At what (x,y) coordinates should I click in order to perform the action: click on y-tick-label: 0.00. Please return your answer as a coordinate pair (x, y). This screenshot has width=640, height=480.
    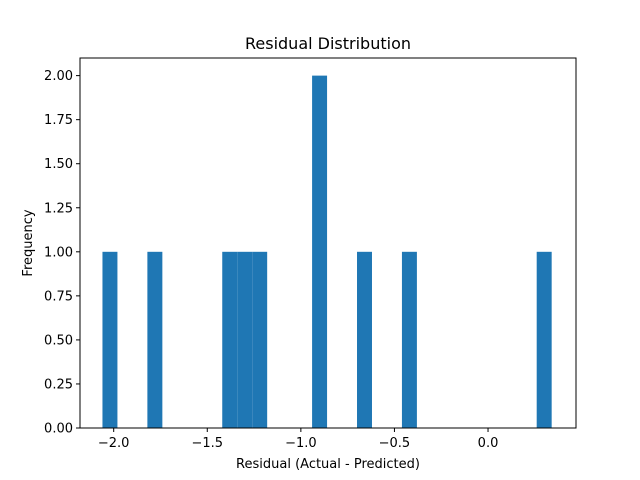
    Looking at the image, I should click on (58, 429).